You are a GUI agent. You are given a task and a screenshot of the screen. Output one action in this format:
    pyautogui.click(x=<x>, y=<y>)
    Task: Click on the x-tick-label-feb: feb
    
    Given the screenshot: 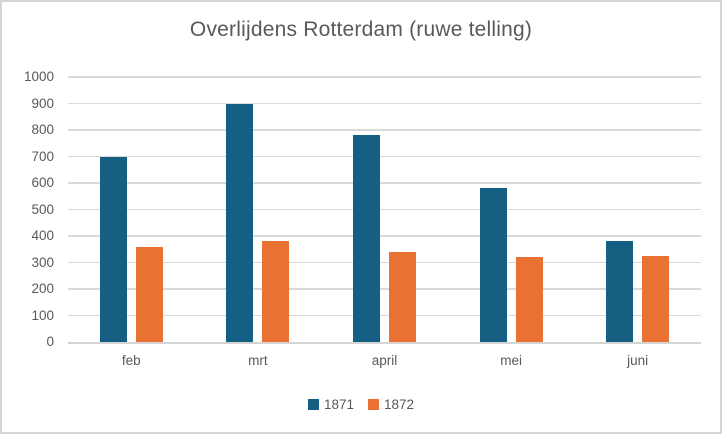 What is the action you would take?
    pyautogui.click(x=131, y=360)
    